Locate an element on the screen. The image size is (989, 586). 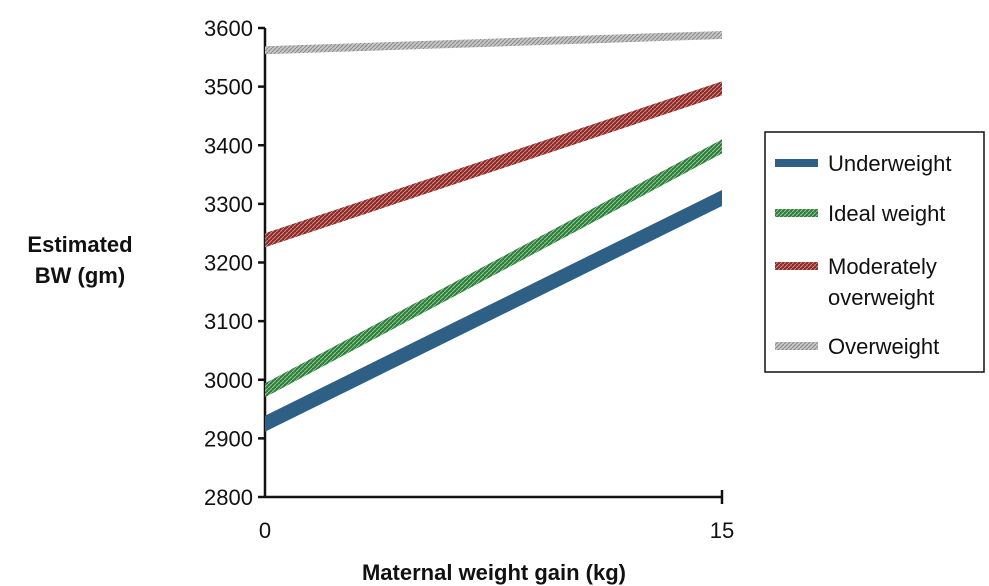
y-tick-label-3500: 3500 is located at coordinates (228, 87).